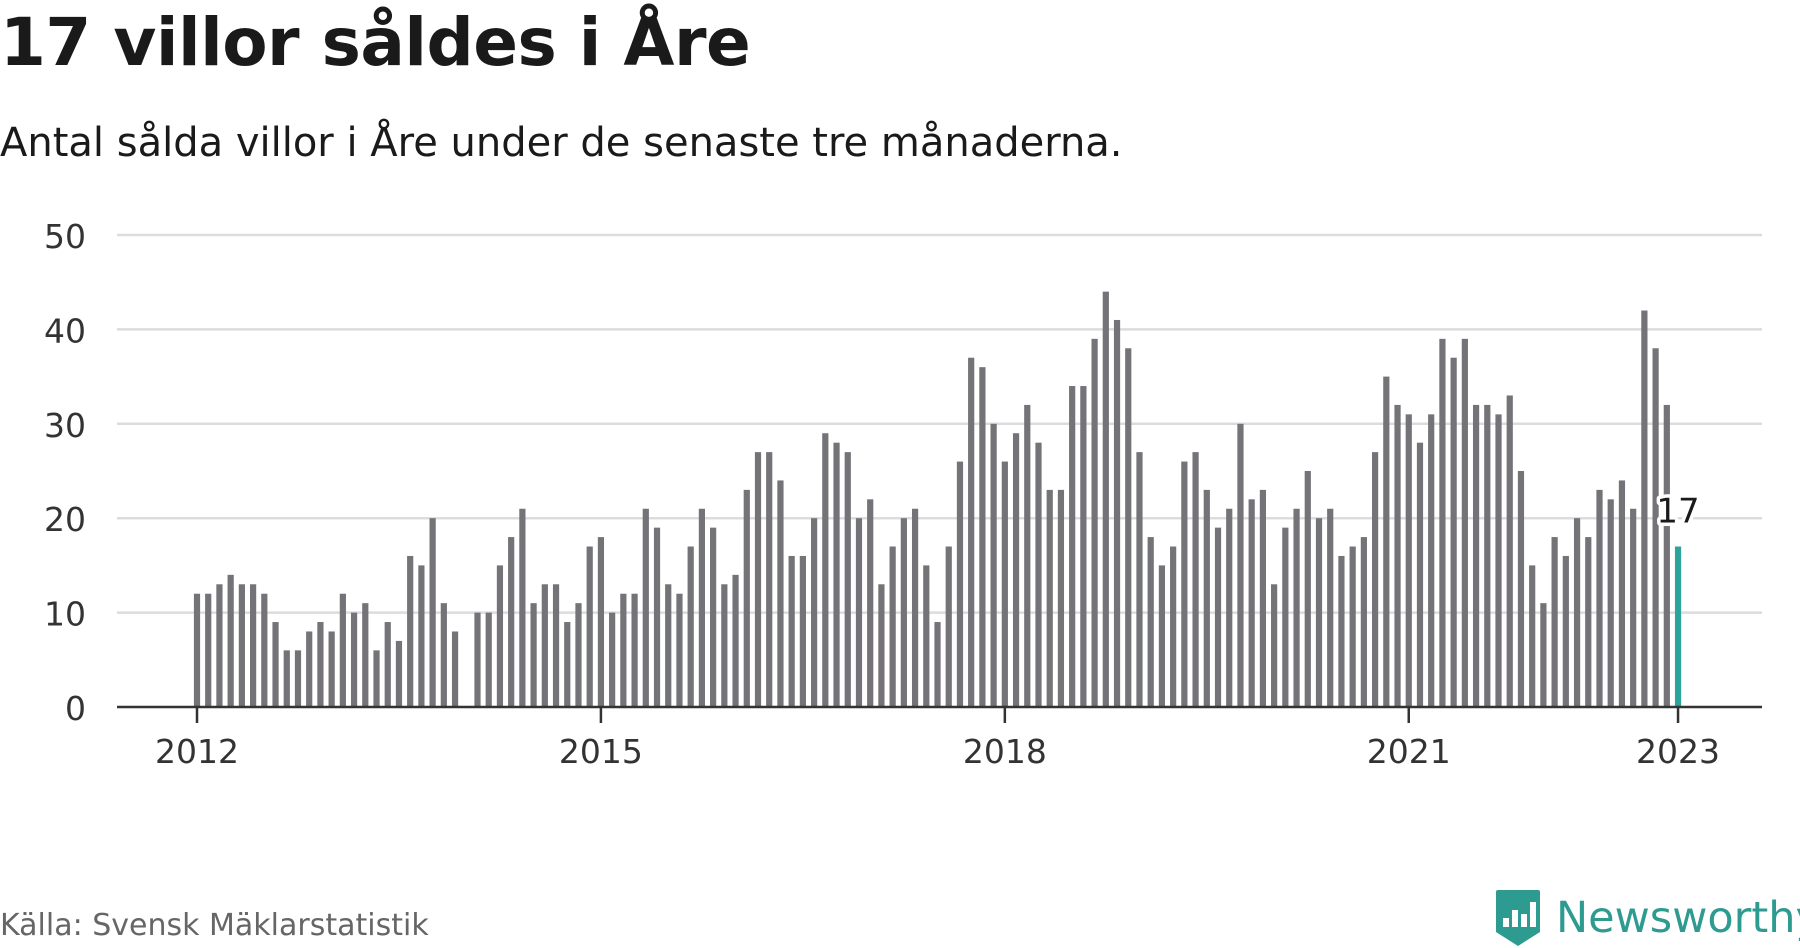  I want to click on bar-chart-logo-icon, so click(1518, 918).